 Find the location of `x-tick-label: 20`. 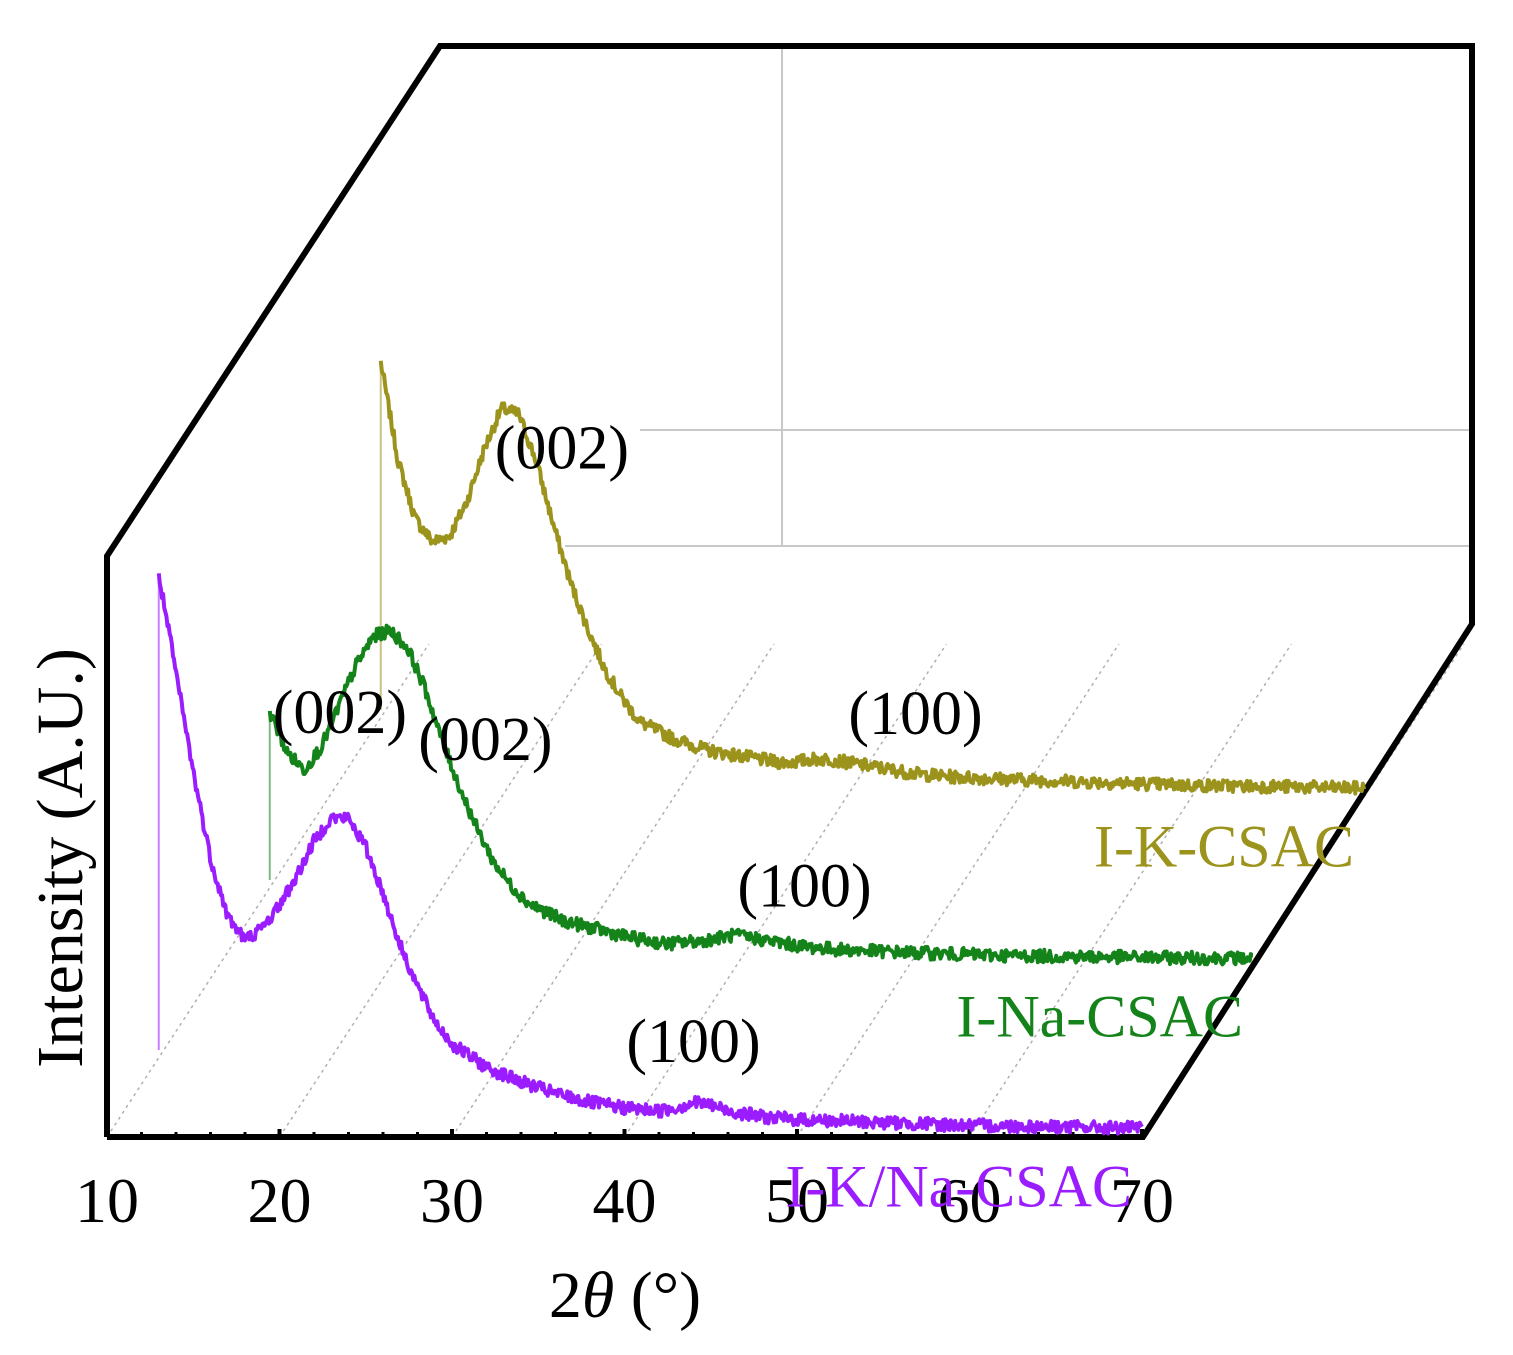

x-tick-label: 20 is located at coordinates (280, 1200).